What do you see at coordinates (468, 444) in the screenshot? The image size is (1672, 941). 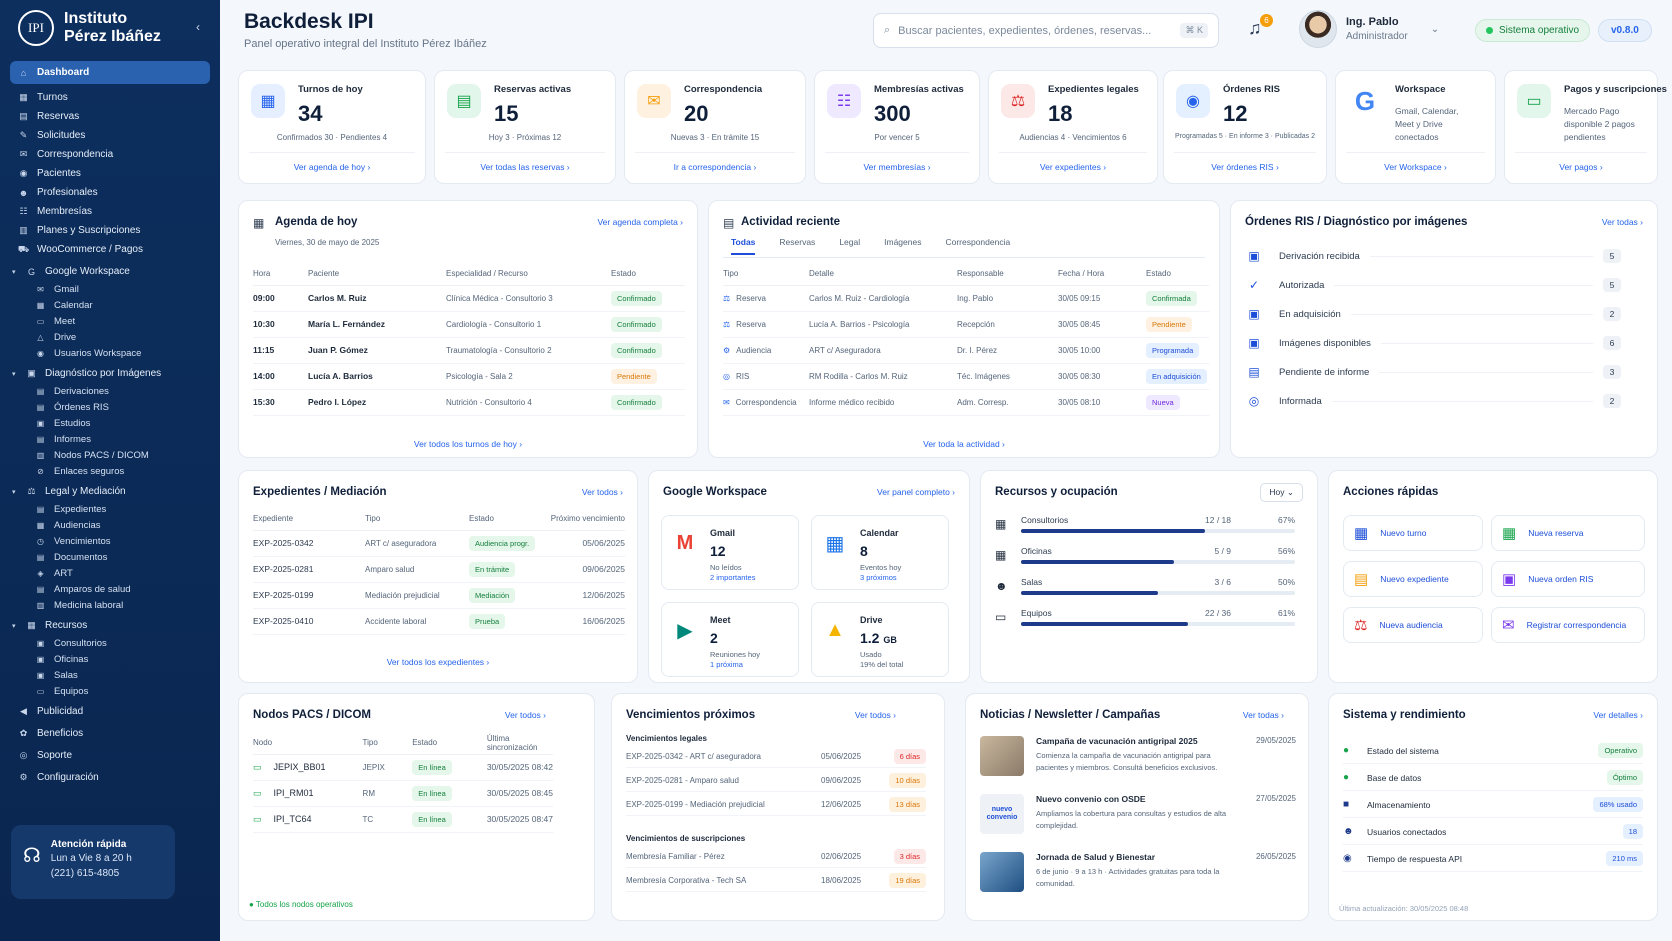 I see `agenda-footer-link: Ver todos los turnos de hoy ›` at bounding box center [468, 444].